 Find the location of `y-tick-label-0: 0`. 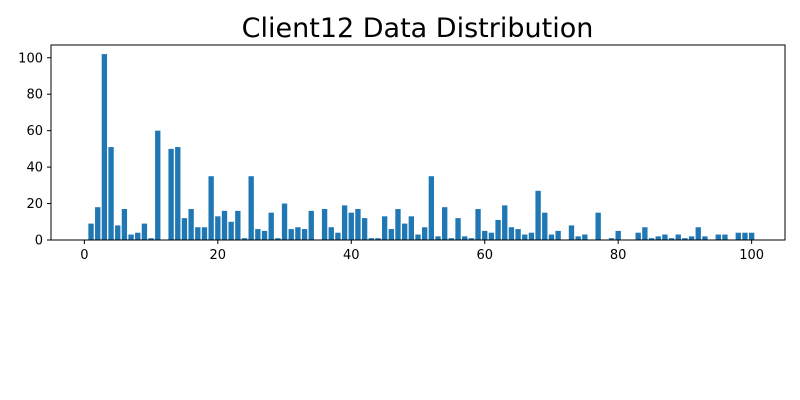

y-tick-label-0: 0 is located at coordinates (39, 241).